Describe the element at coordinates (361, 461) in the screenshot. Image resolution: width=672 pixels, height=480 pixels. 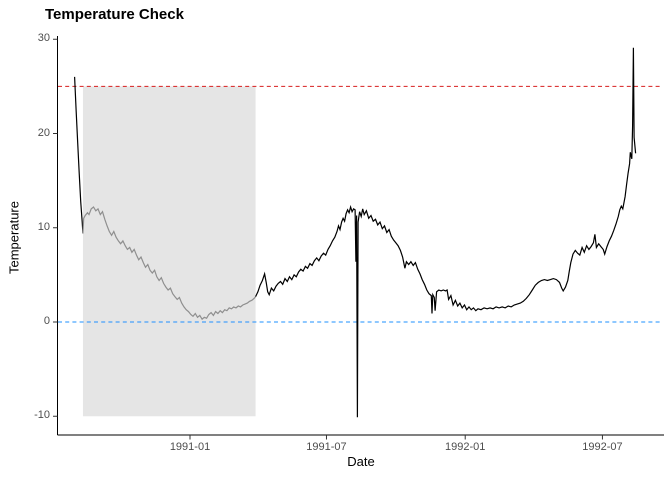
I see `x-axis-title: Date` at that location.